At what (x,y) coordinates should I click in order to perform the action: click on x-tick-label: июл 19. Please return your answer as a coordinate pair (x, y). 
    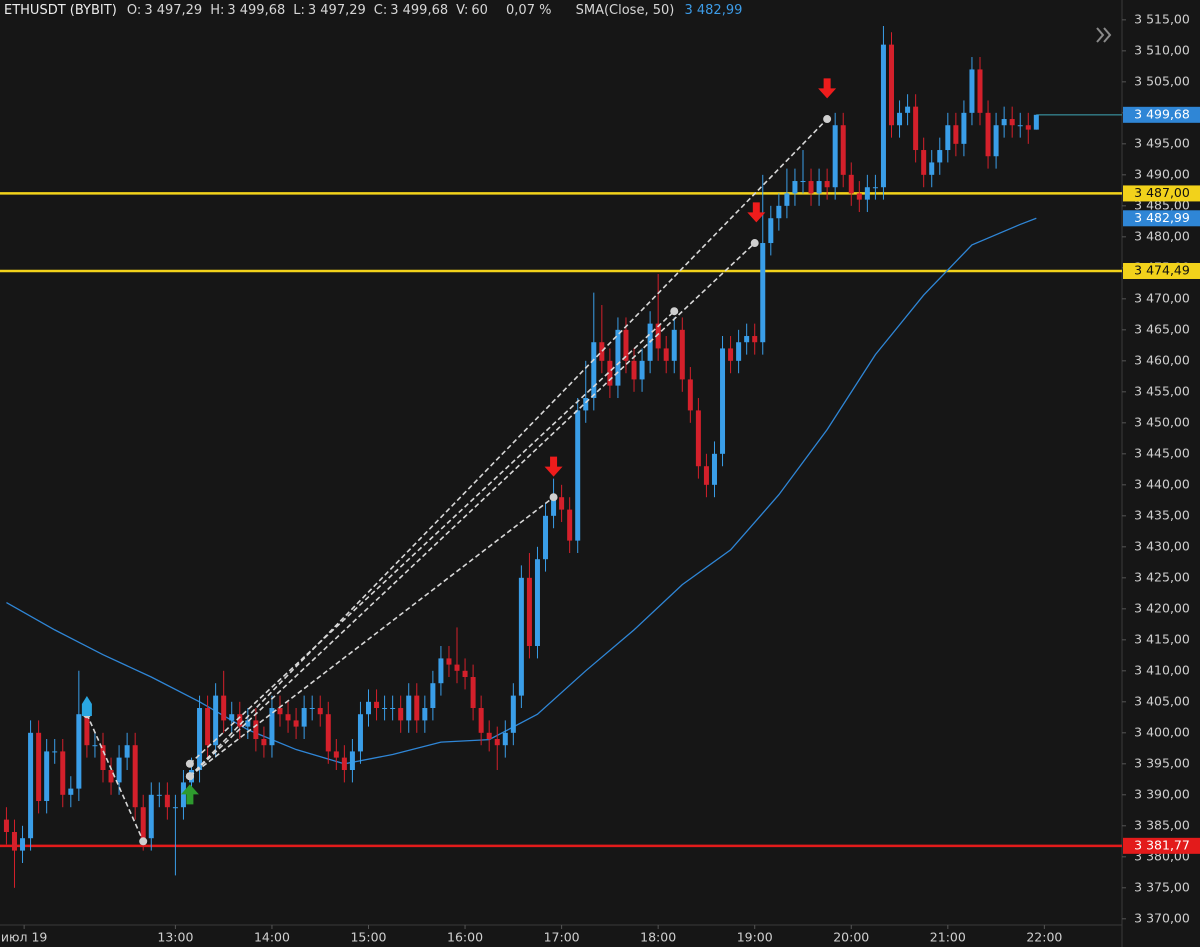
    Looking at the image, I should click on (24, 937).